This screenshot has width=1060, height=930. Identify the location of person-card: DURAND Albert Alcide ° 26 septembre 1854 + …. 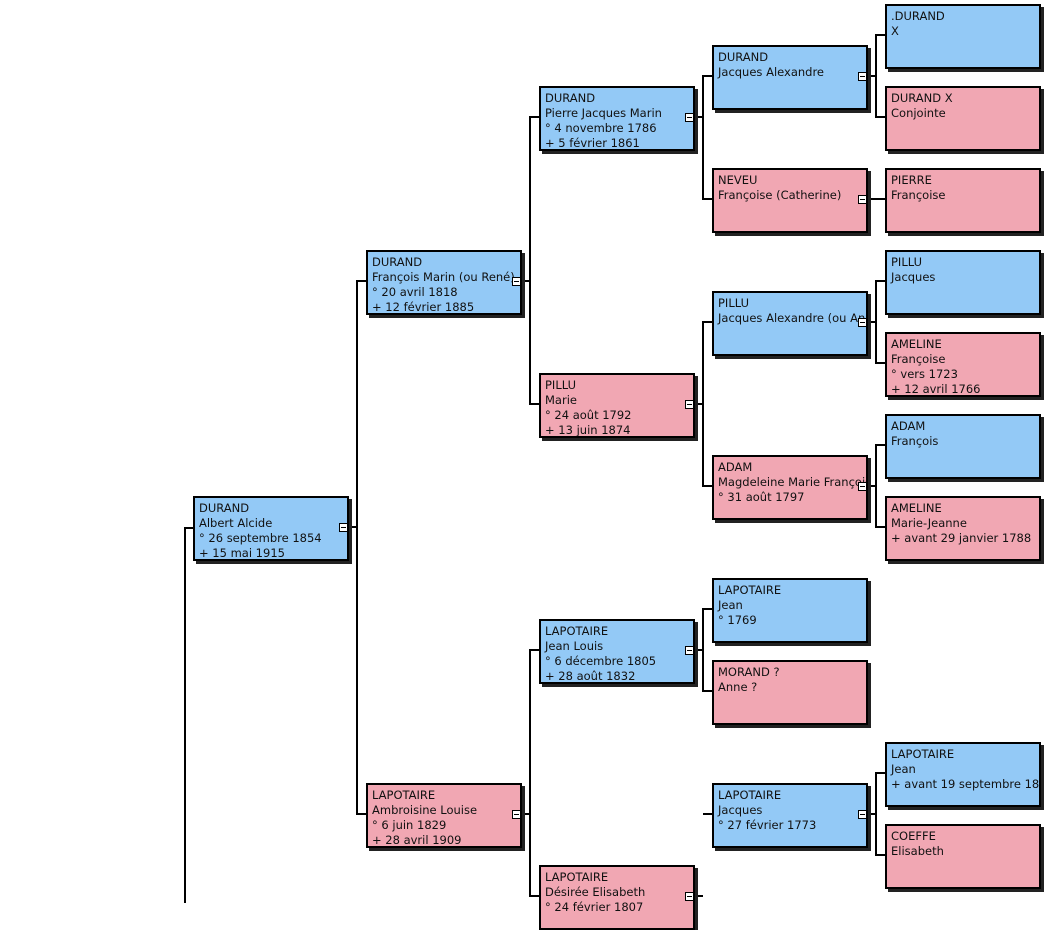
(271, 528).